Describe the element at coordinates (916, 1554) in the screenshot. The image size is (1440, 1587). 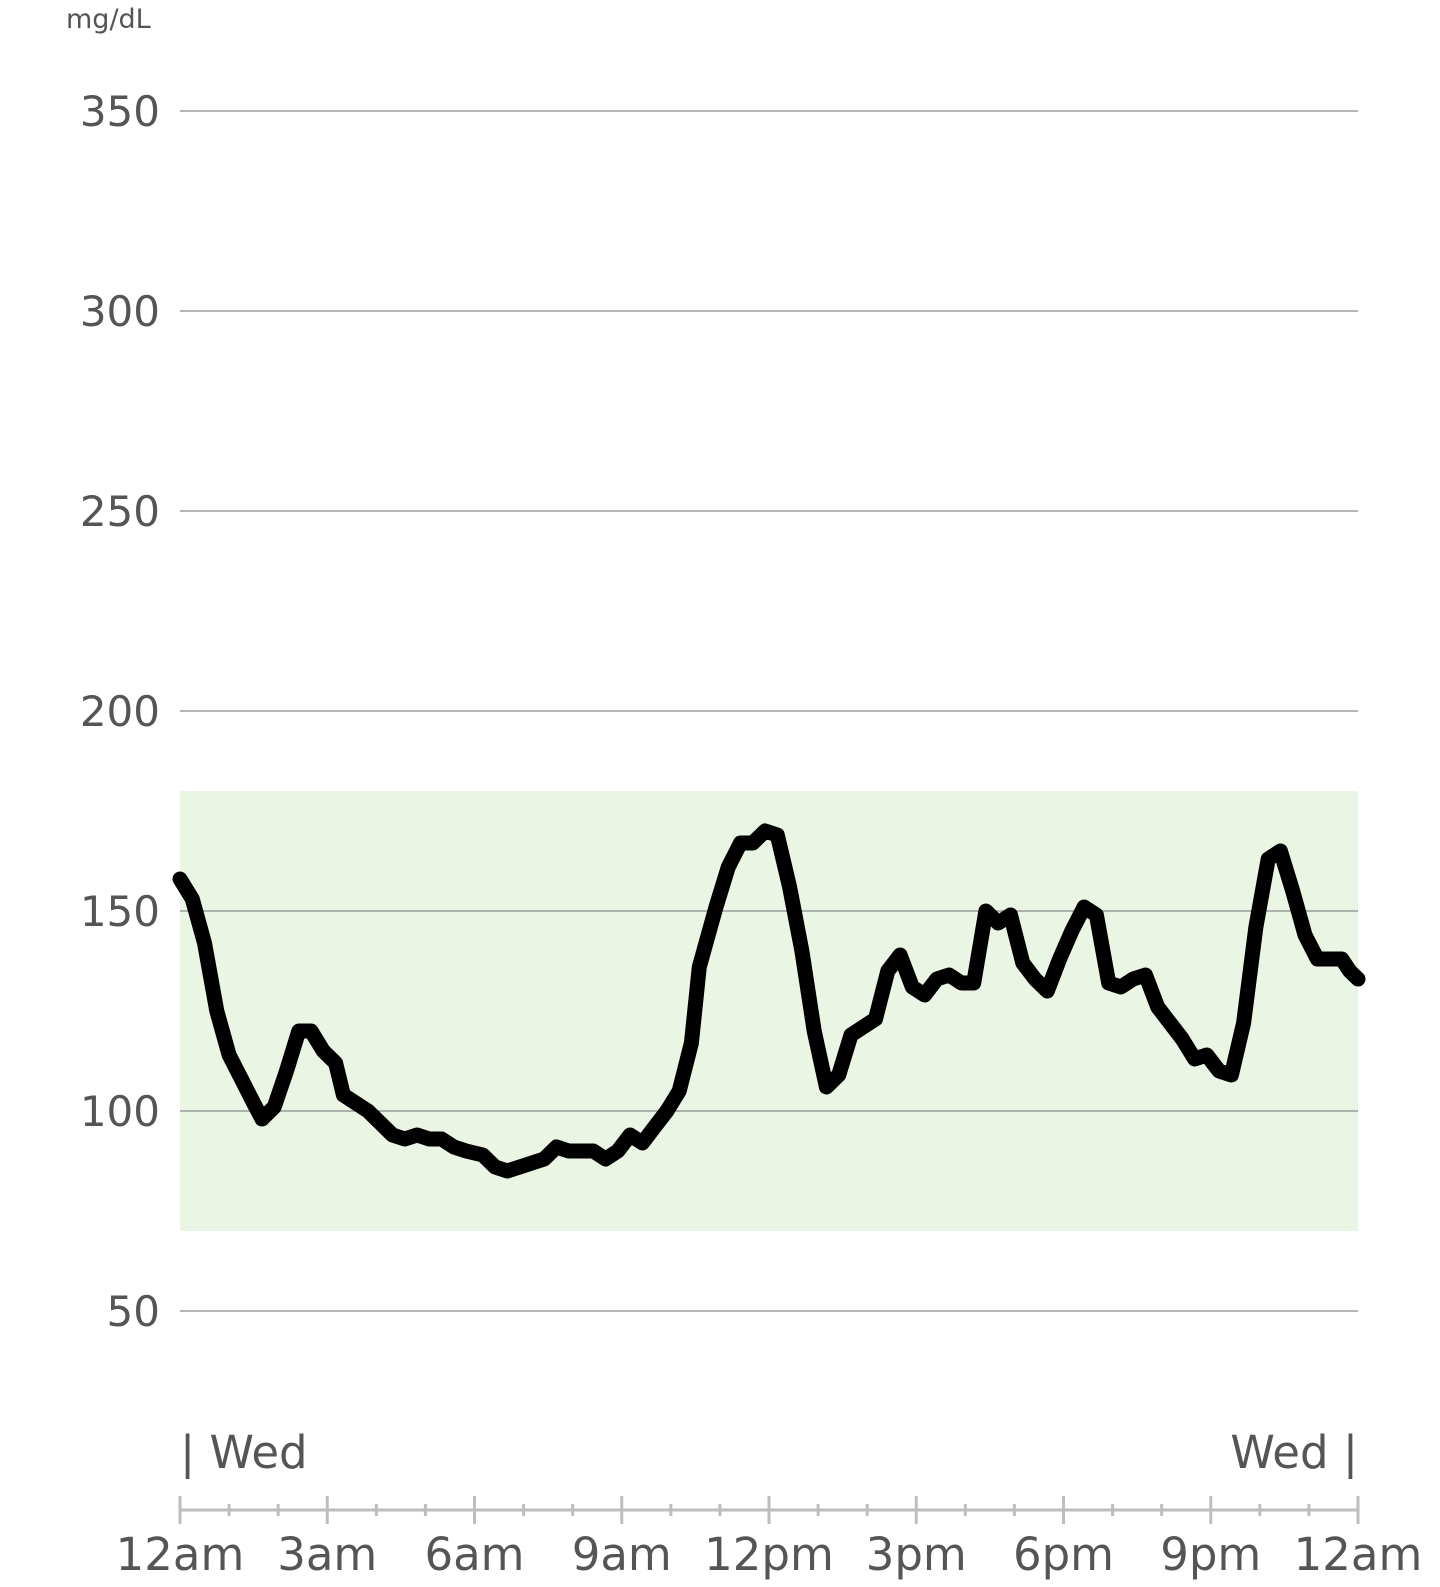
I see `x-tick-label-5: 3pm` at that location.